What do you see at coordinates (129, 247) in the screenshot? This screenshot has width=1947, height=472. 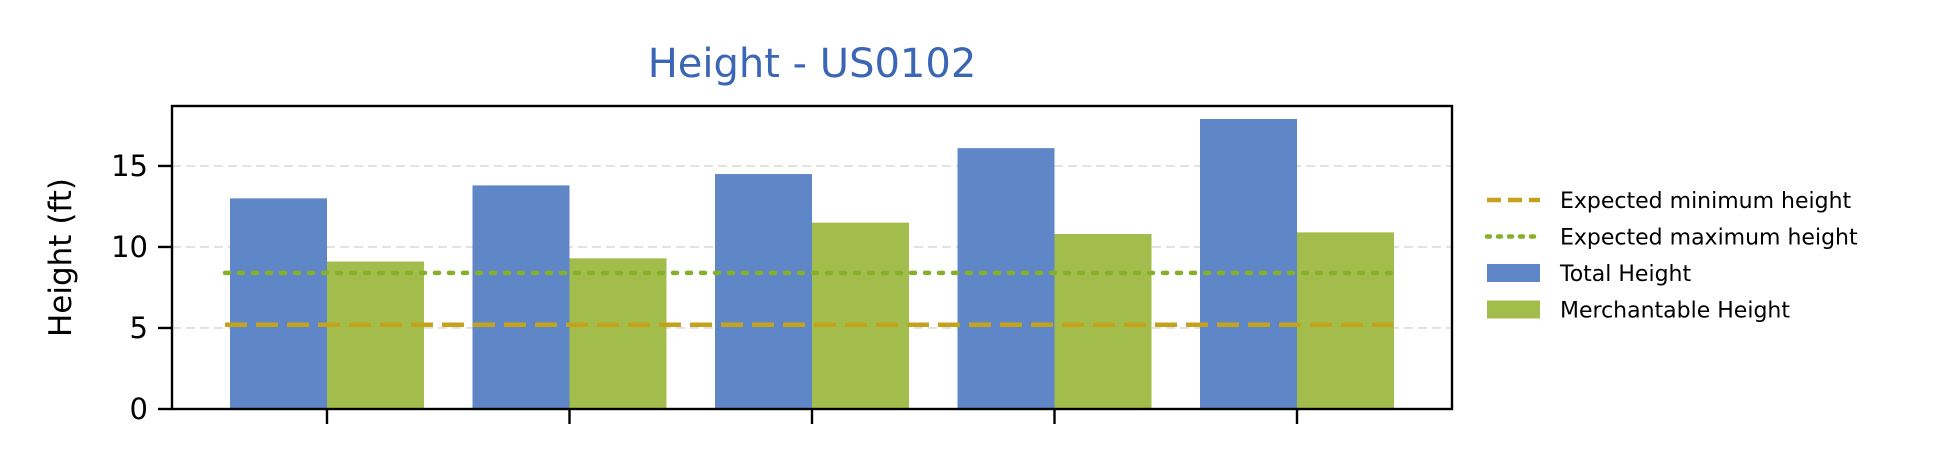 I see `y-tick-label: 10` at bounding box center [129, 247].